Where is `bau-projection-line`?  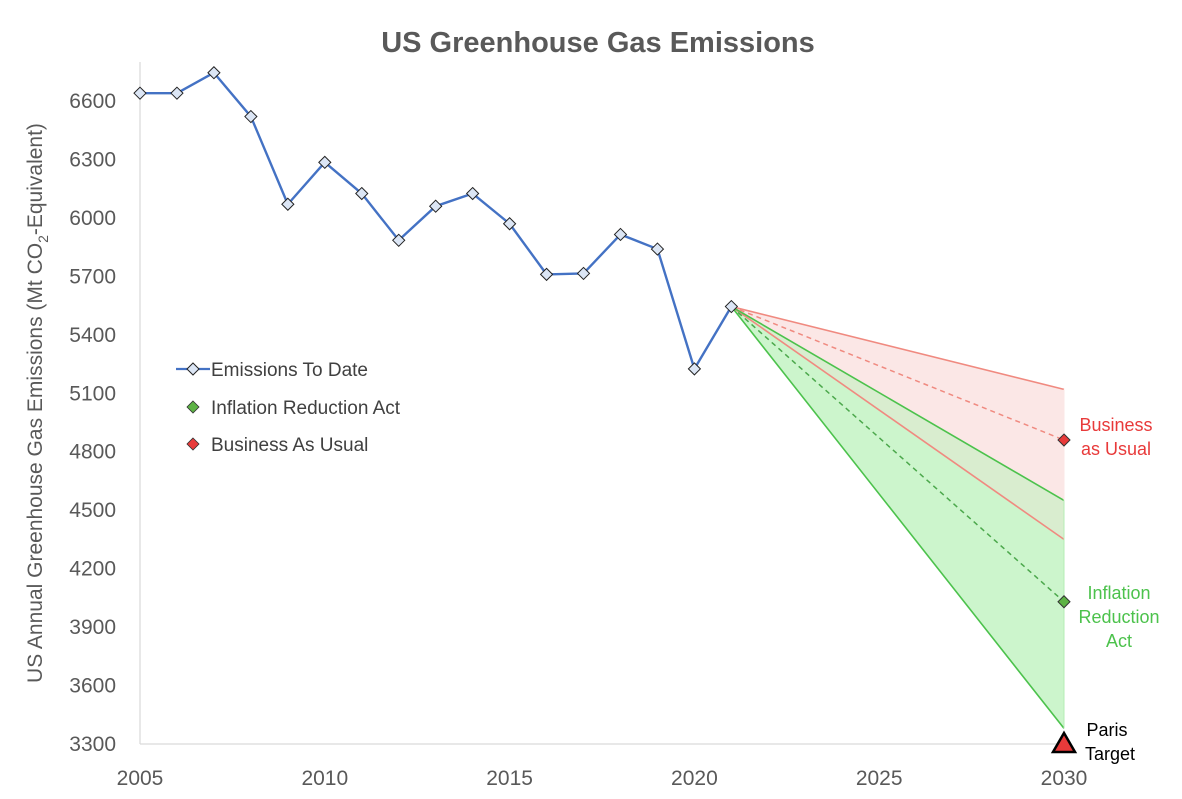
bau-projection-line is located at coordinates (898, 373).